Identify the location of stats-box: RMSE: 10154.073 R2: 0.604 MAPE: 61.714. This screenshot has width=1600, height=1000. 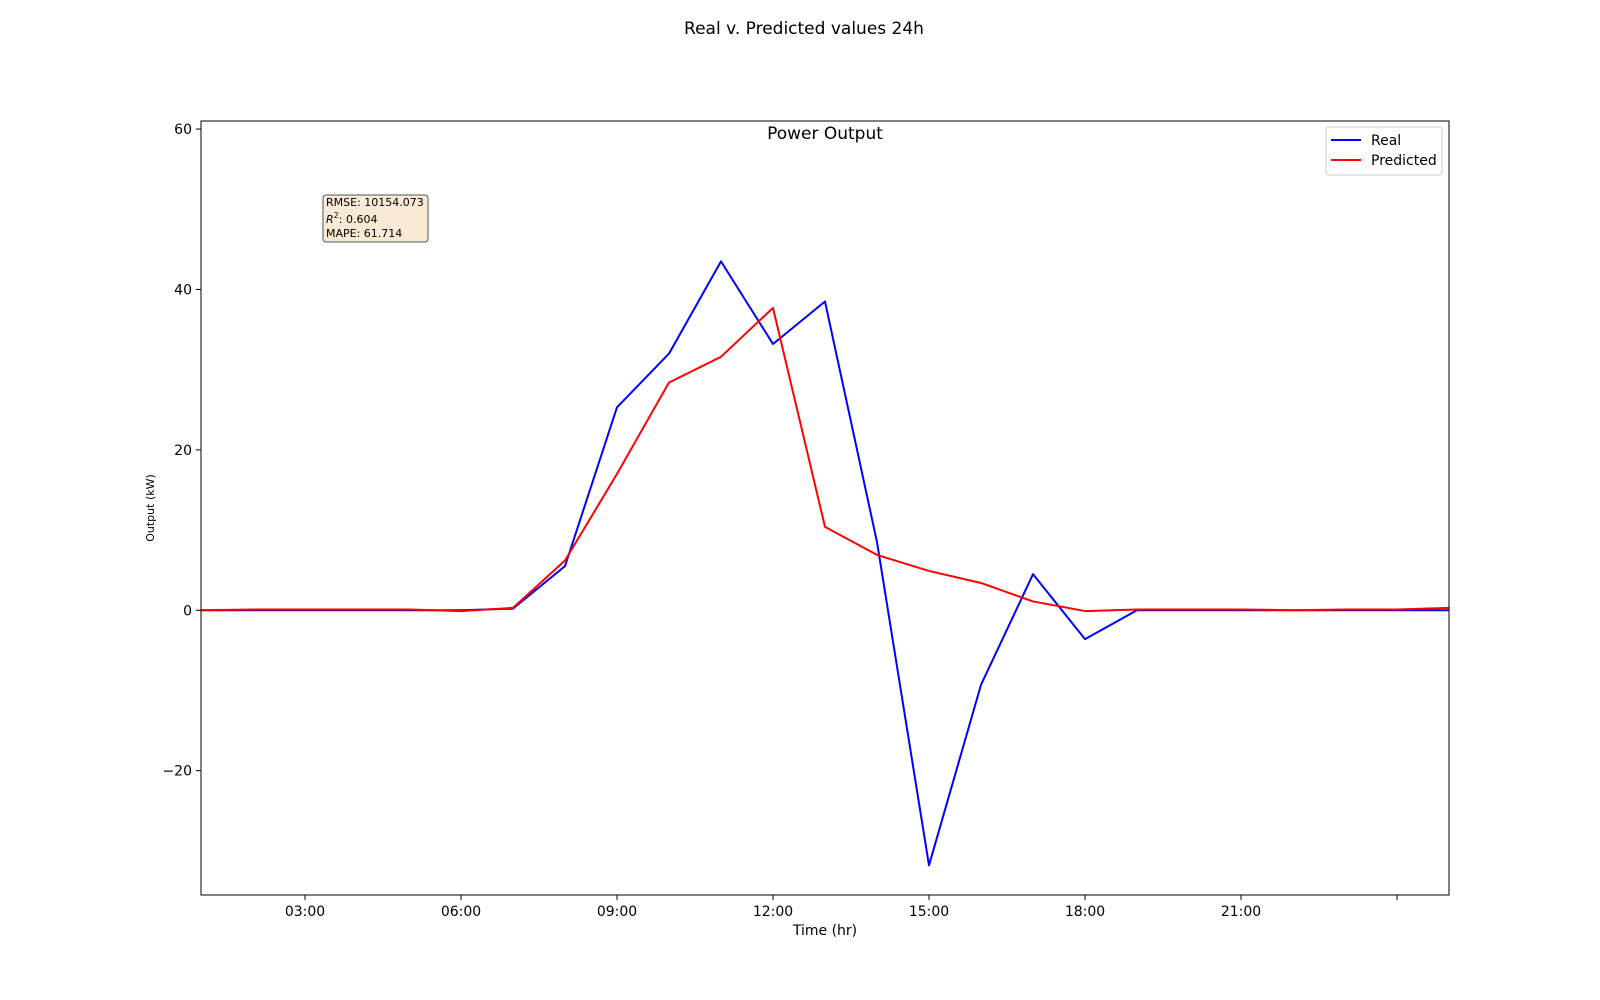
(375, 218).